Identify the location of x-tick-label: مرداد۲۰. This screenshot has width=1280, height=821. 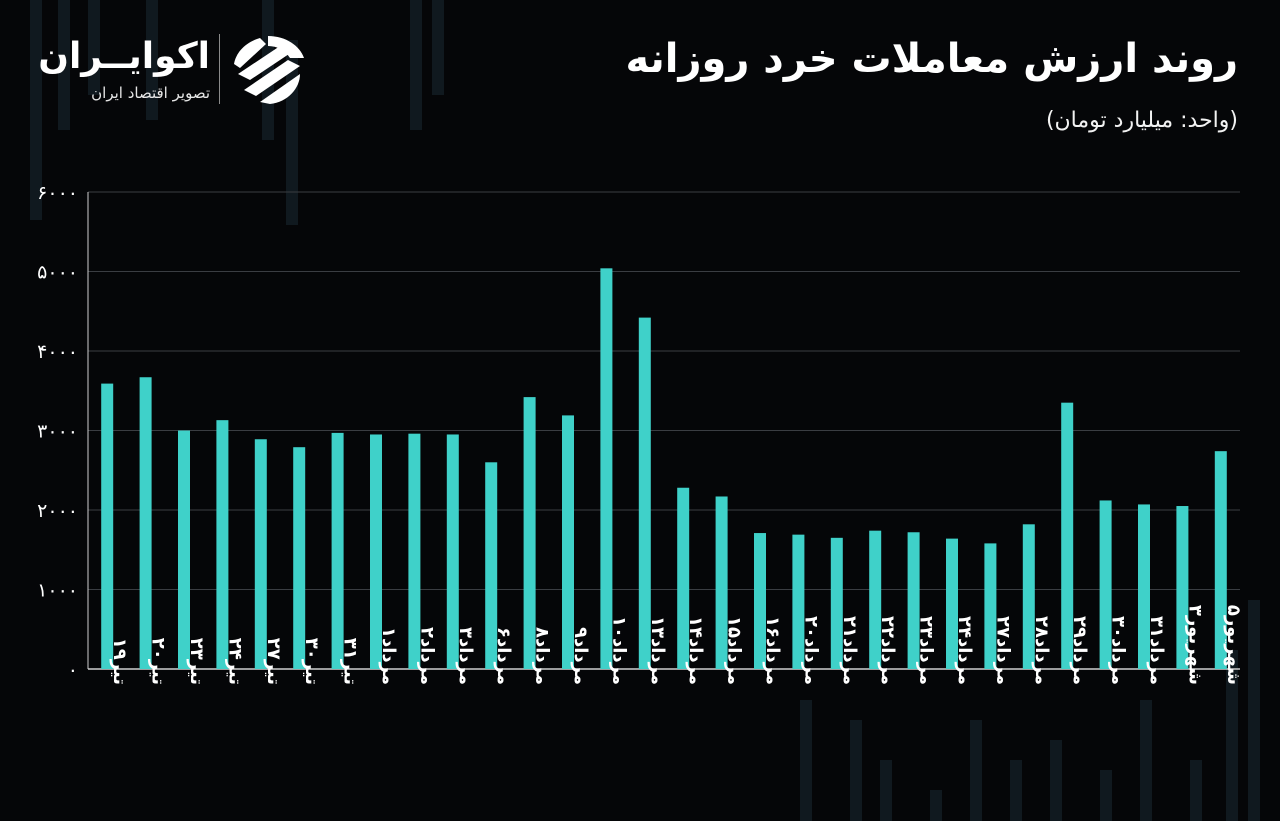
(810, 650).